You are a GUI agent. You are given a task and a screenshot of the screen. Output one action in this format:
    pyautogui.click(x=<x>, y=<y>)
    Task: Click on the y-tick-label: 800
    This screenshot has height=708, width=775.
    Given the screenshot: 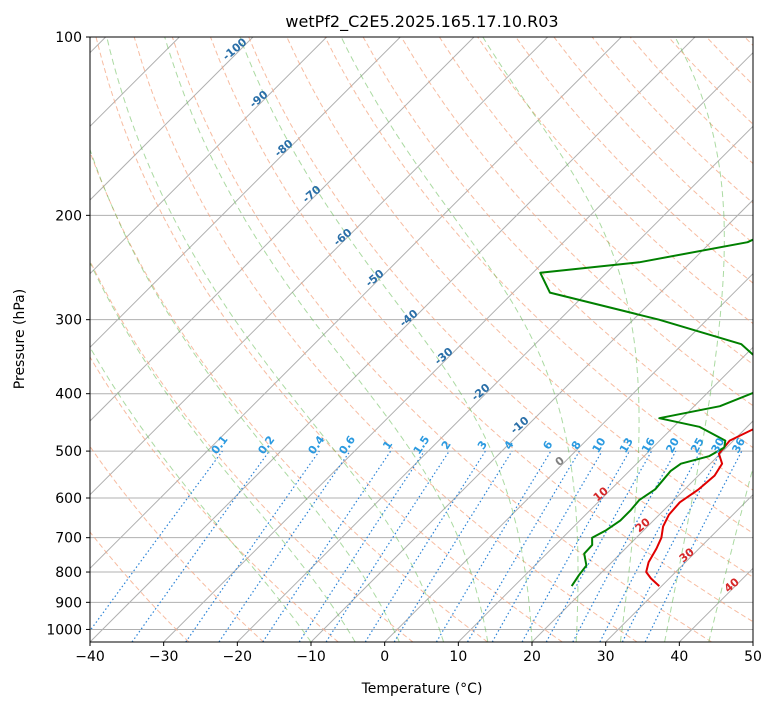 What is the action you would take?
    pyautogui.click(x=68, y=573)
    